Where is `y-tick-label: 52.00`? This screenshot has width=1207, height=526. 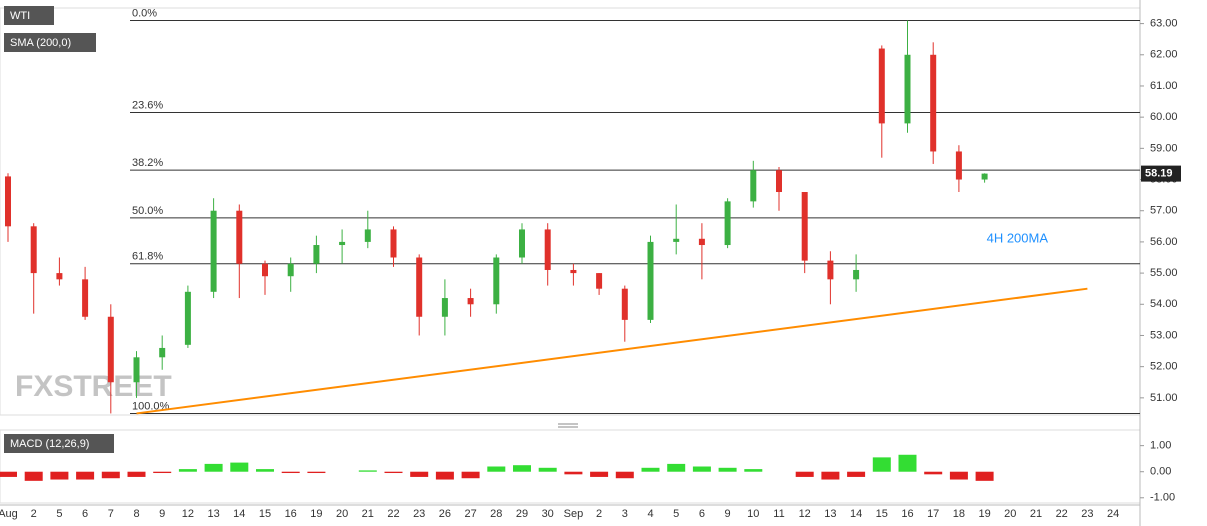 y-tick-label: 52.00 is located at coordinates (1164, 367).